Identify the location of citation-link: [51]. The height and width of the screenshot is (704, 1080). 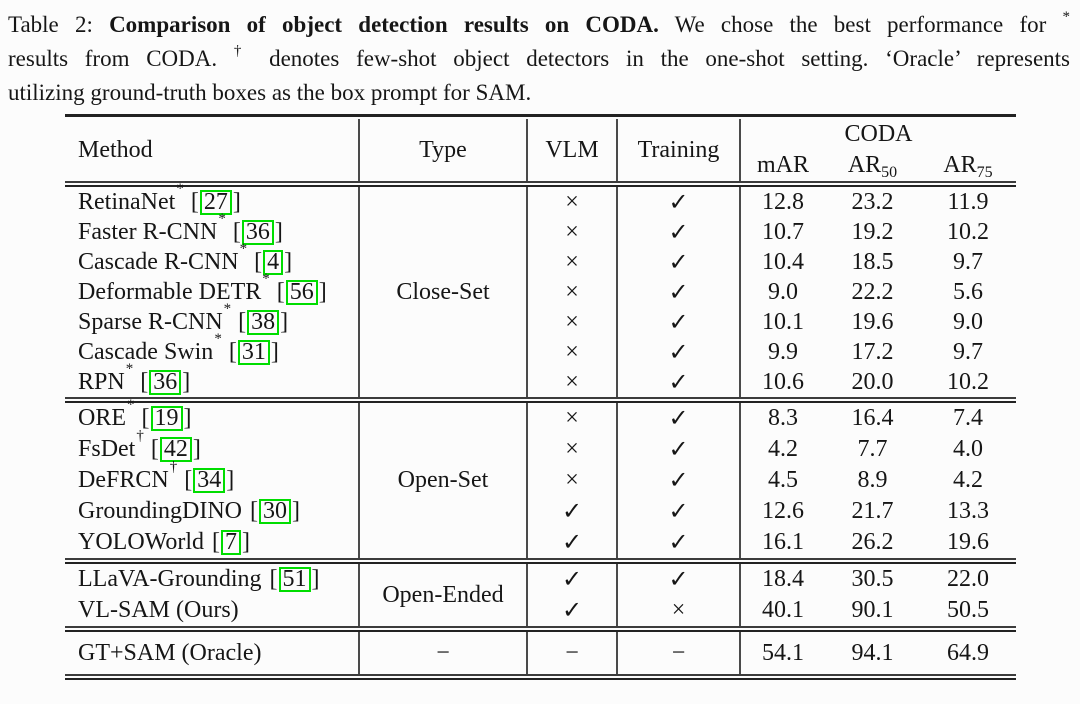
(295, 579).